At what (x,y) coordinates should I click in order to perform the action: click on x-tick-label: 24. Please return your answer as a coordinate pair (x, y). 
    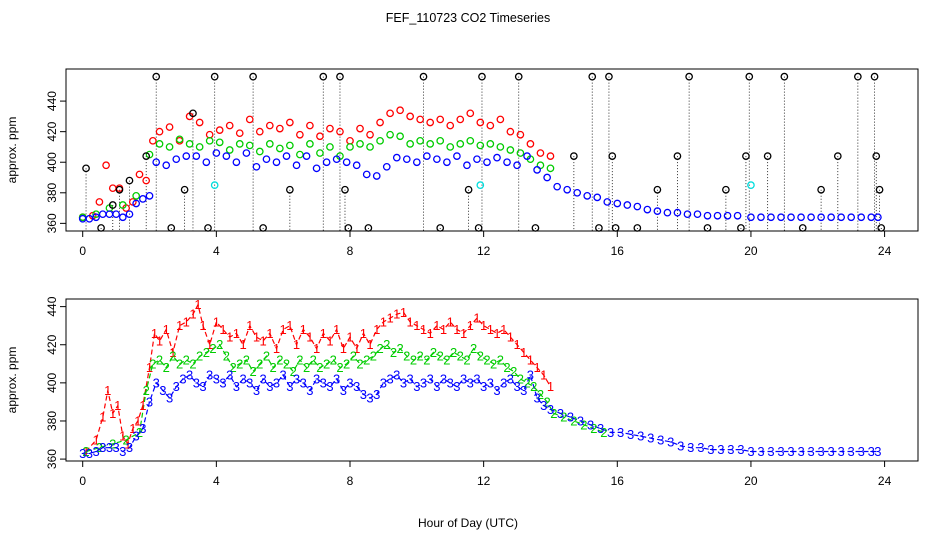
    Looking at the image, I should click on (885, 481).